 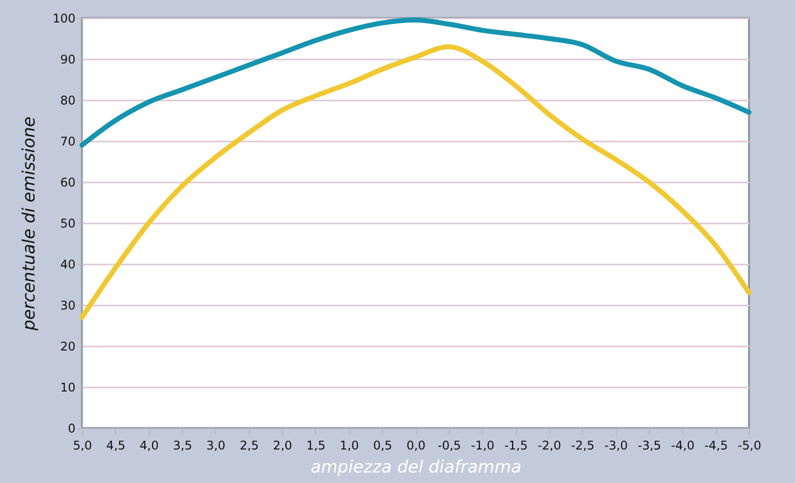 What do you see at coordinates (68, 141) in the screenshot?
I see `y-tick-label: 70` at bounding box center [68, 141].